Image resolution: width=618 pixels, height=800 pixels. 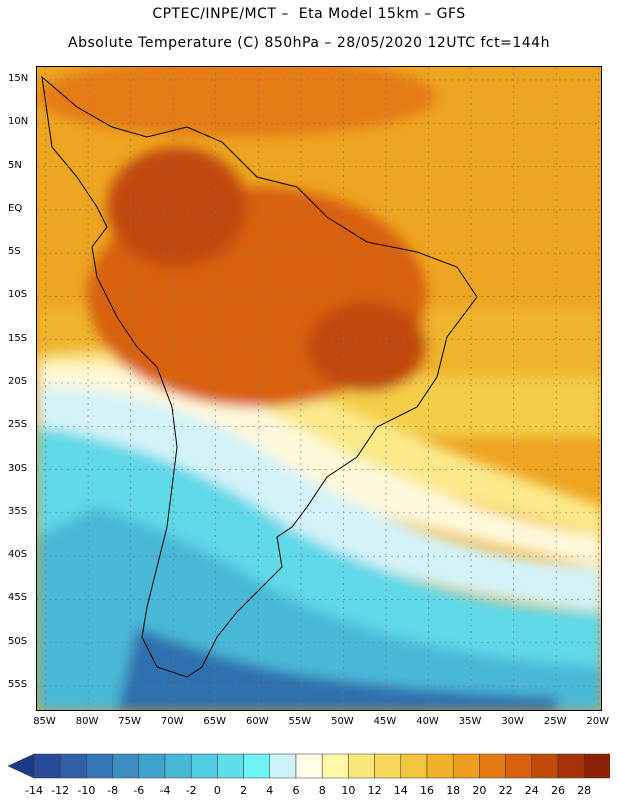 What do you see at coordinates (21, 766) in the screenshot?
I see `colorbar-low-extend` at bounding box center [21, 766].